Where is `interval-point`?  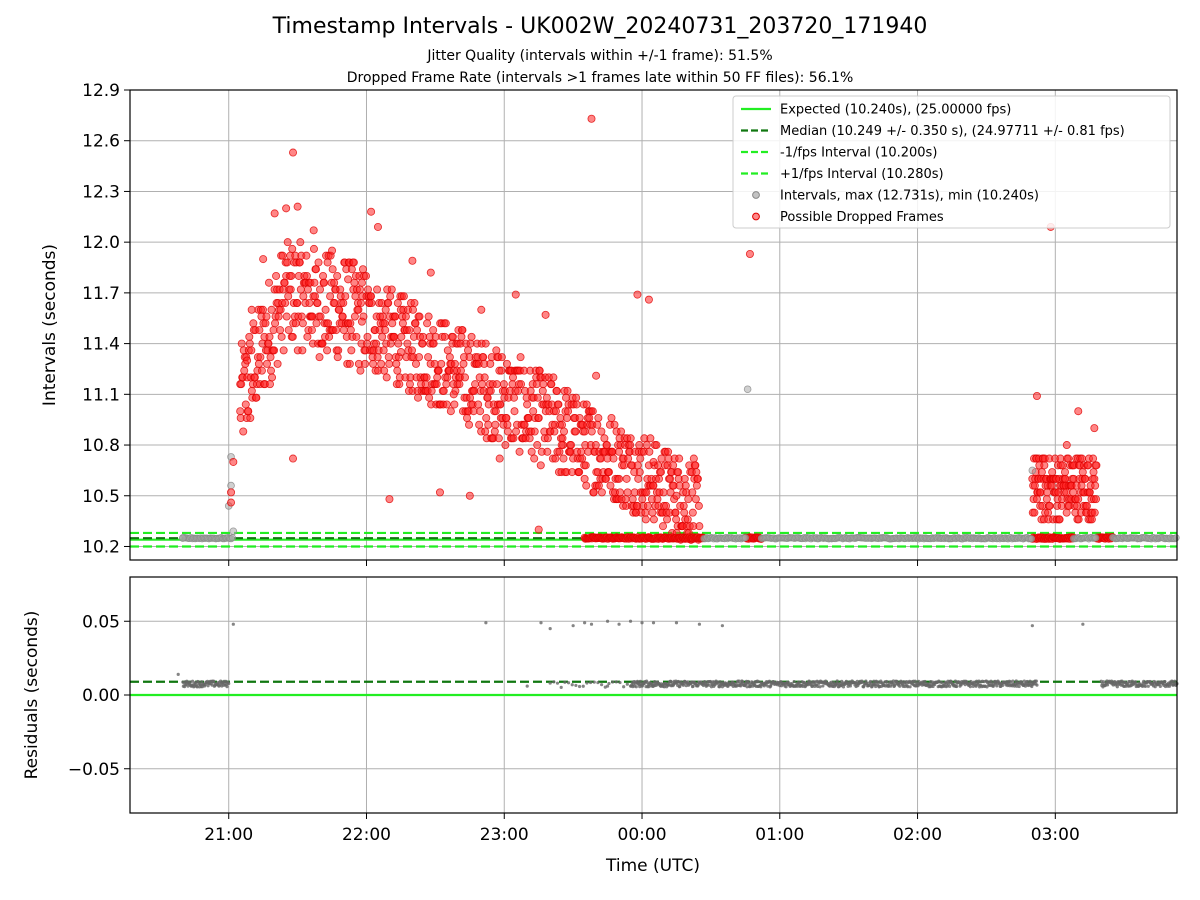
interval-point is located at coordinates (1031, 539).